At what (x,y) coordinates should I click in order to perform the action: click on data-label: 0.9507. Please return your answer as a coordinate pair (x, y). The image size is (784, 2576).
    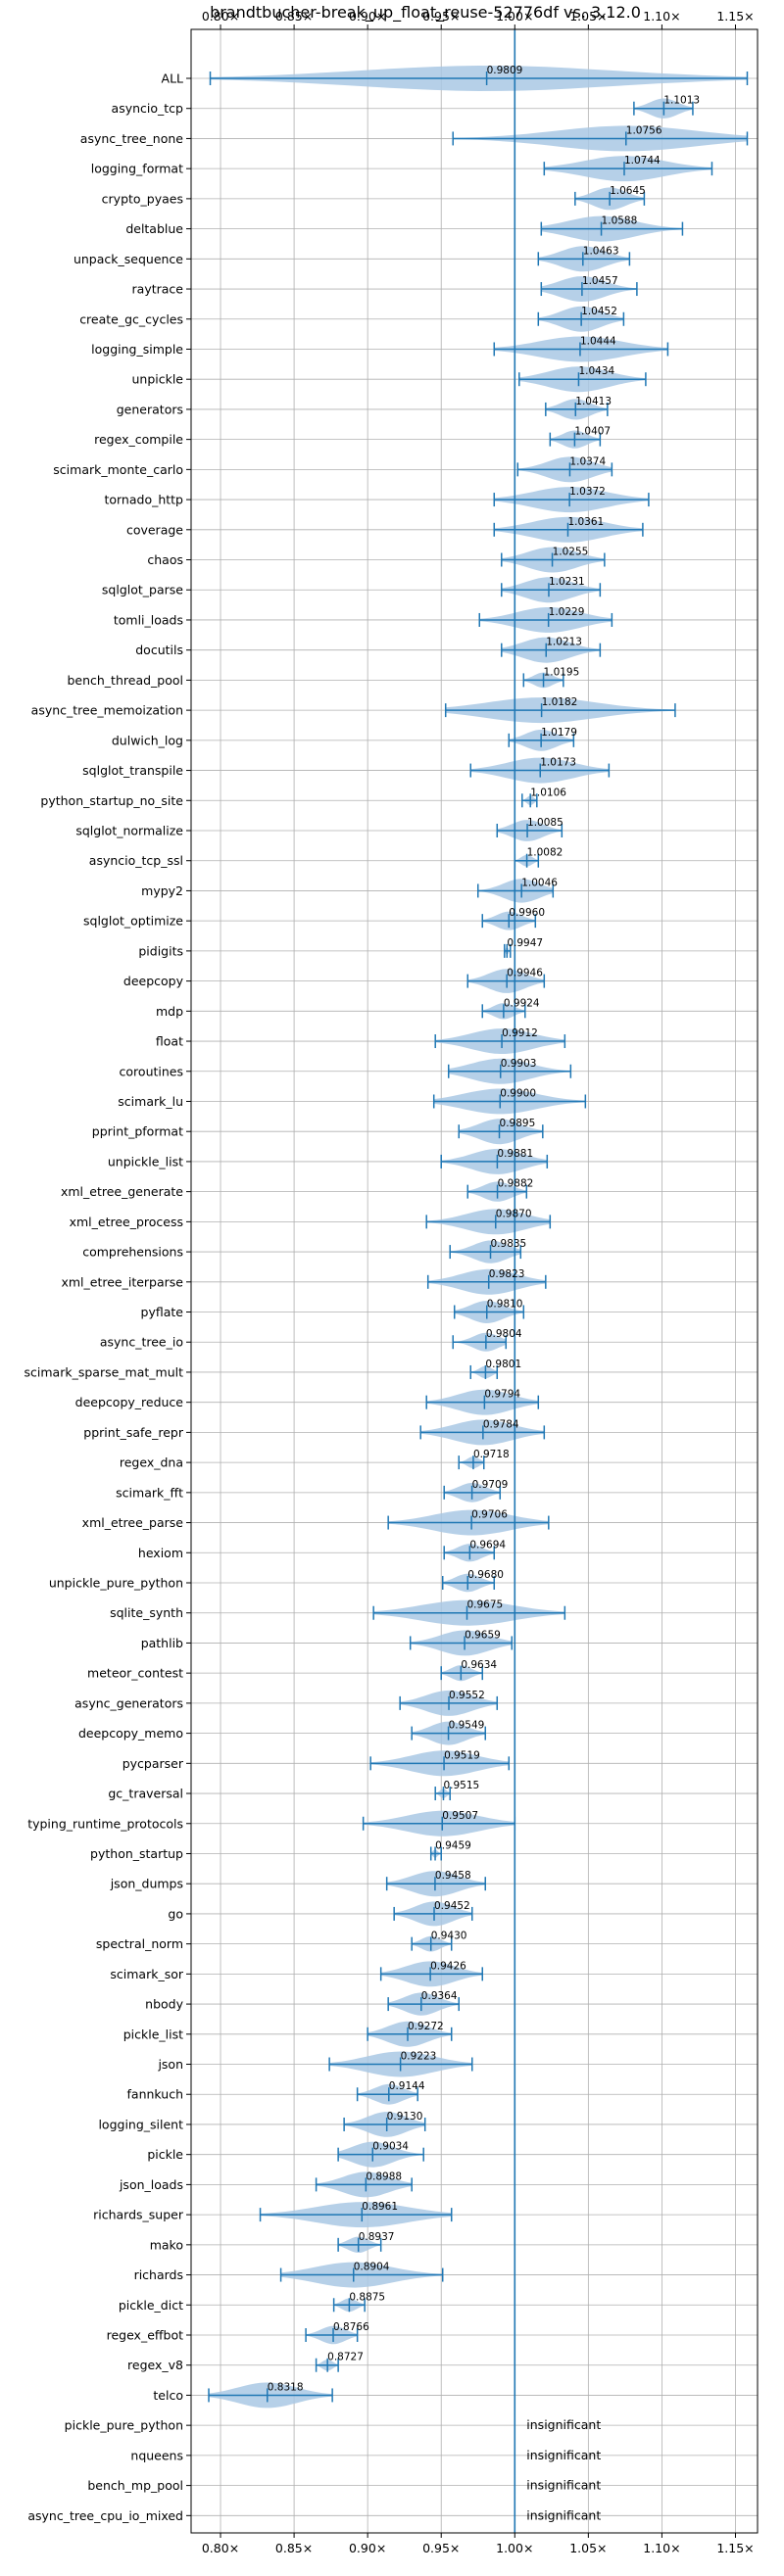
    Looking at the image, I should click on (460, 1816).